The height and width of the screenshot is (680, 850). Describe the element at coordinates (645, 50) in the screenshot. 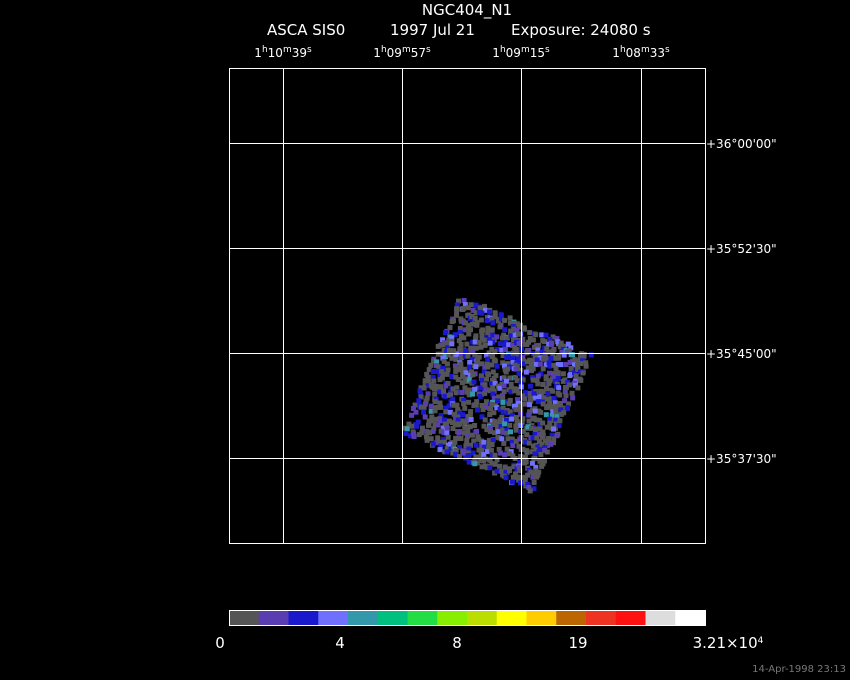

I see `ra-label-part: m` at that location.